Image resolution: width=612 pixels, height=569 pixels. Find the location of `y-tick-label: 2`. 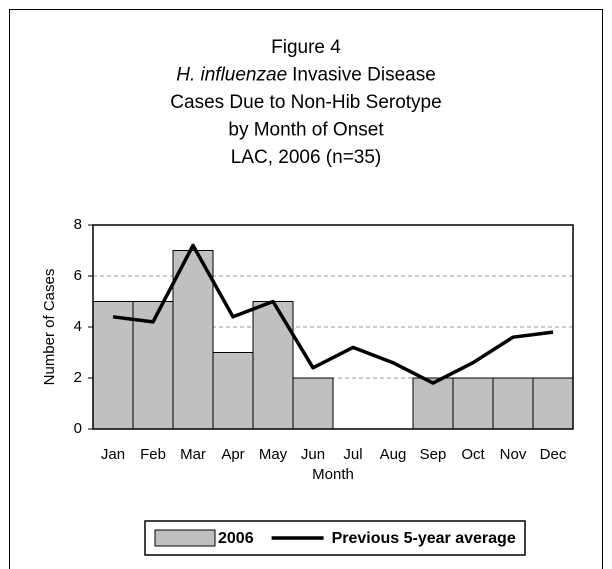

y-tick-label: 2 is located at coordinates (78, 377).